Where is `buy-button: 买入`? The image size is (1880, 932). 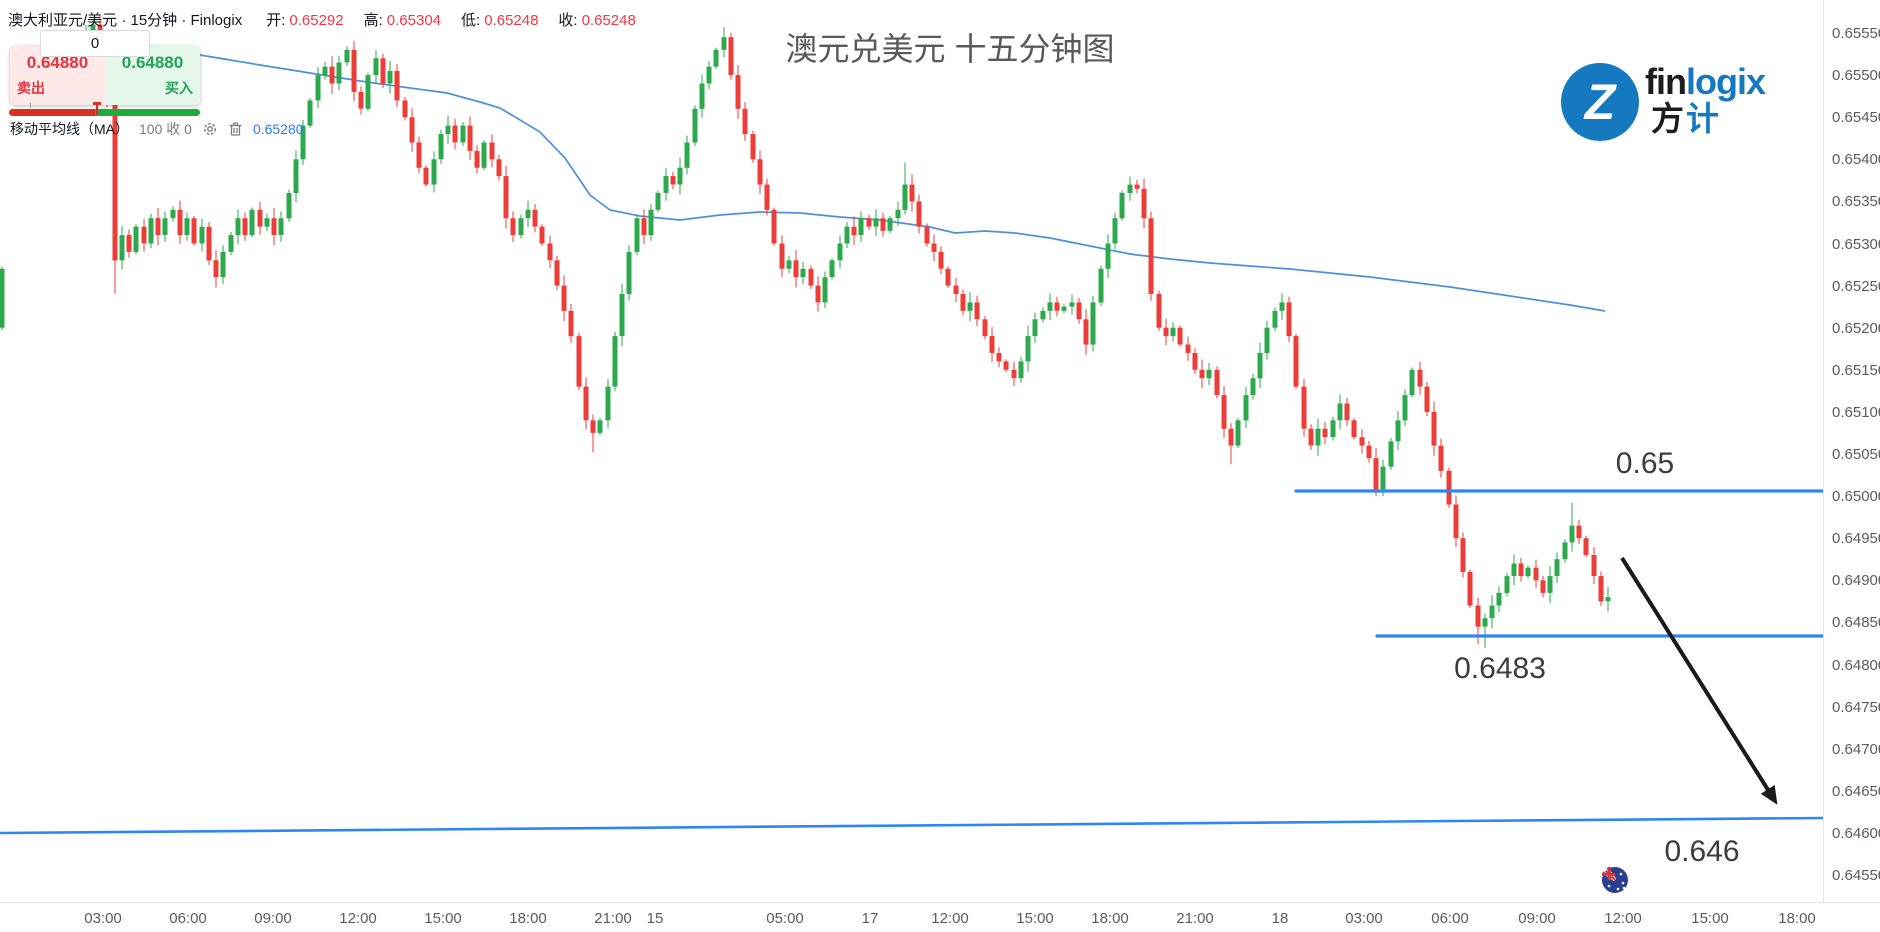
buy-button: 买入 is located at coordinates (179, 88).